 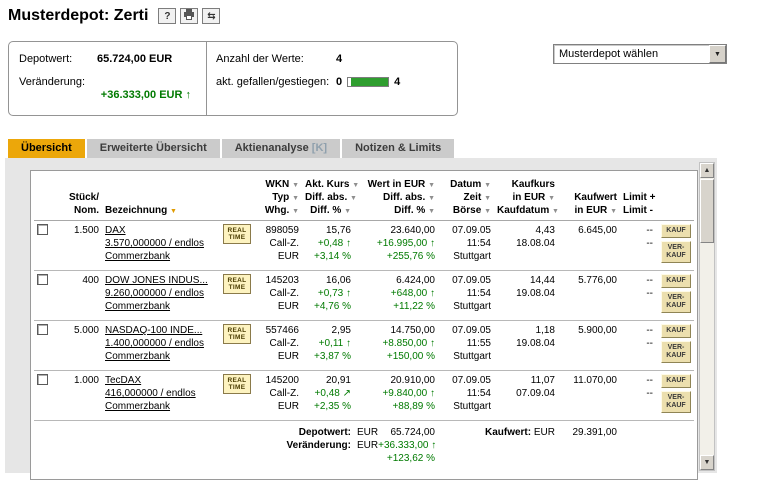 I want to click on print-icon, so click(x=189, y=16).